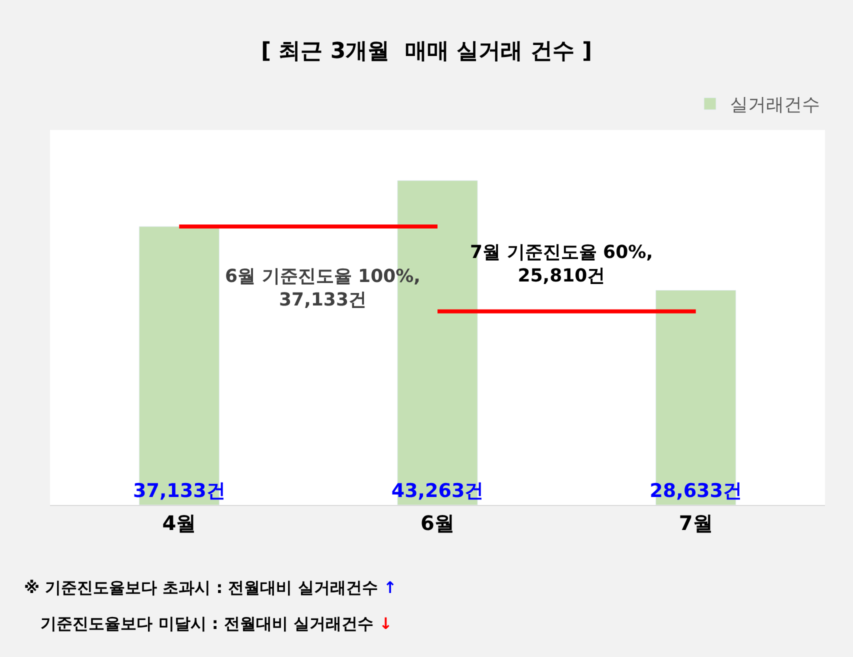  What do you see at coordinates (696, 491) in the screenshot?
I see `data-label: 28,633건` at bounding box center [696, 491].